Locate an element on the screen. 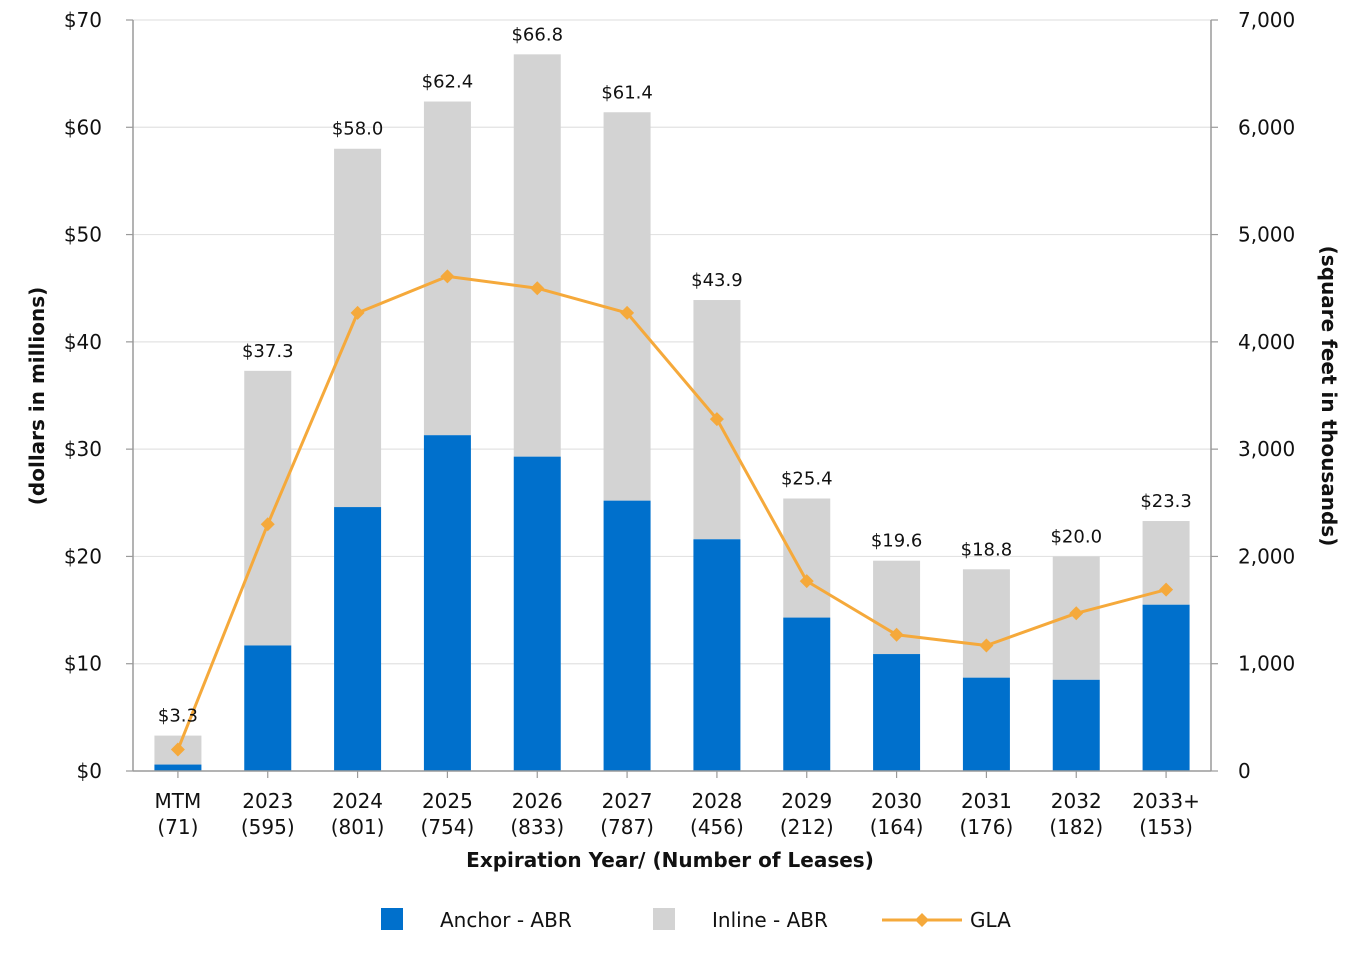 The width and height of the screenshot is (1364, 960). bar-total-label: $62.4 is located at coordinates (448, 82).